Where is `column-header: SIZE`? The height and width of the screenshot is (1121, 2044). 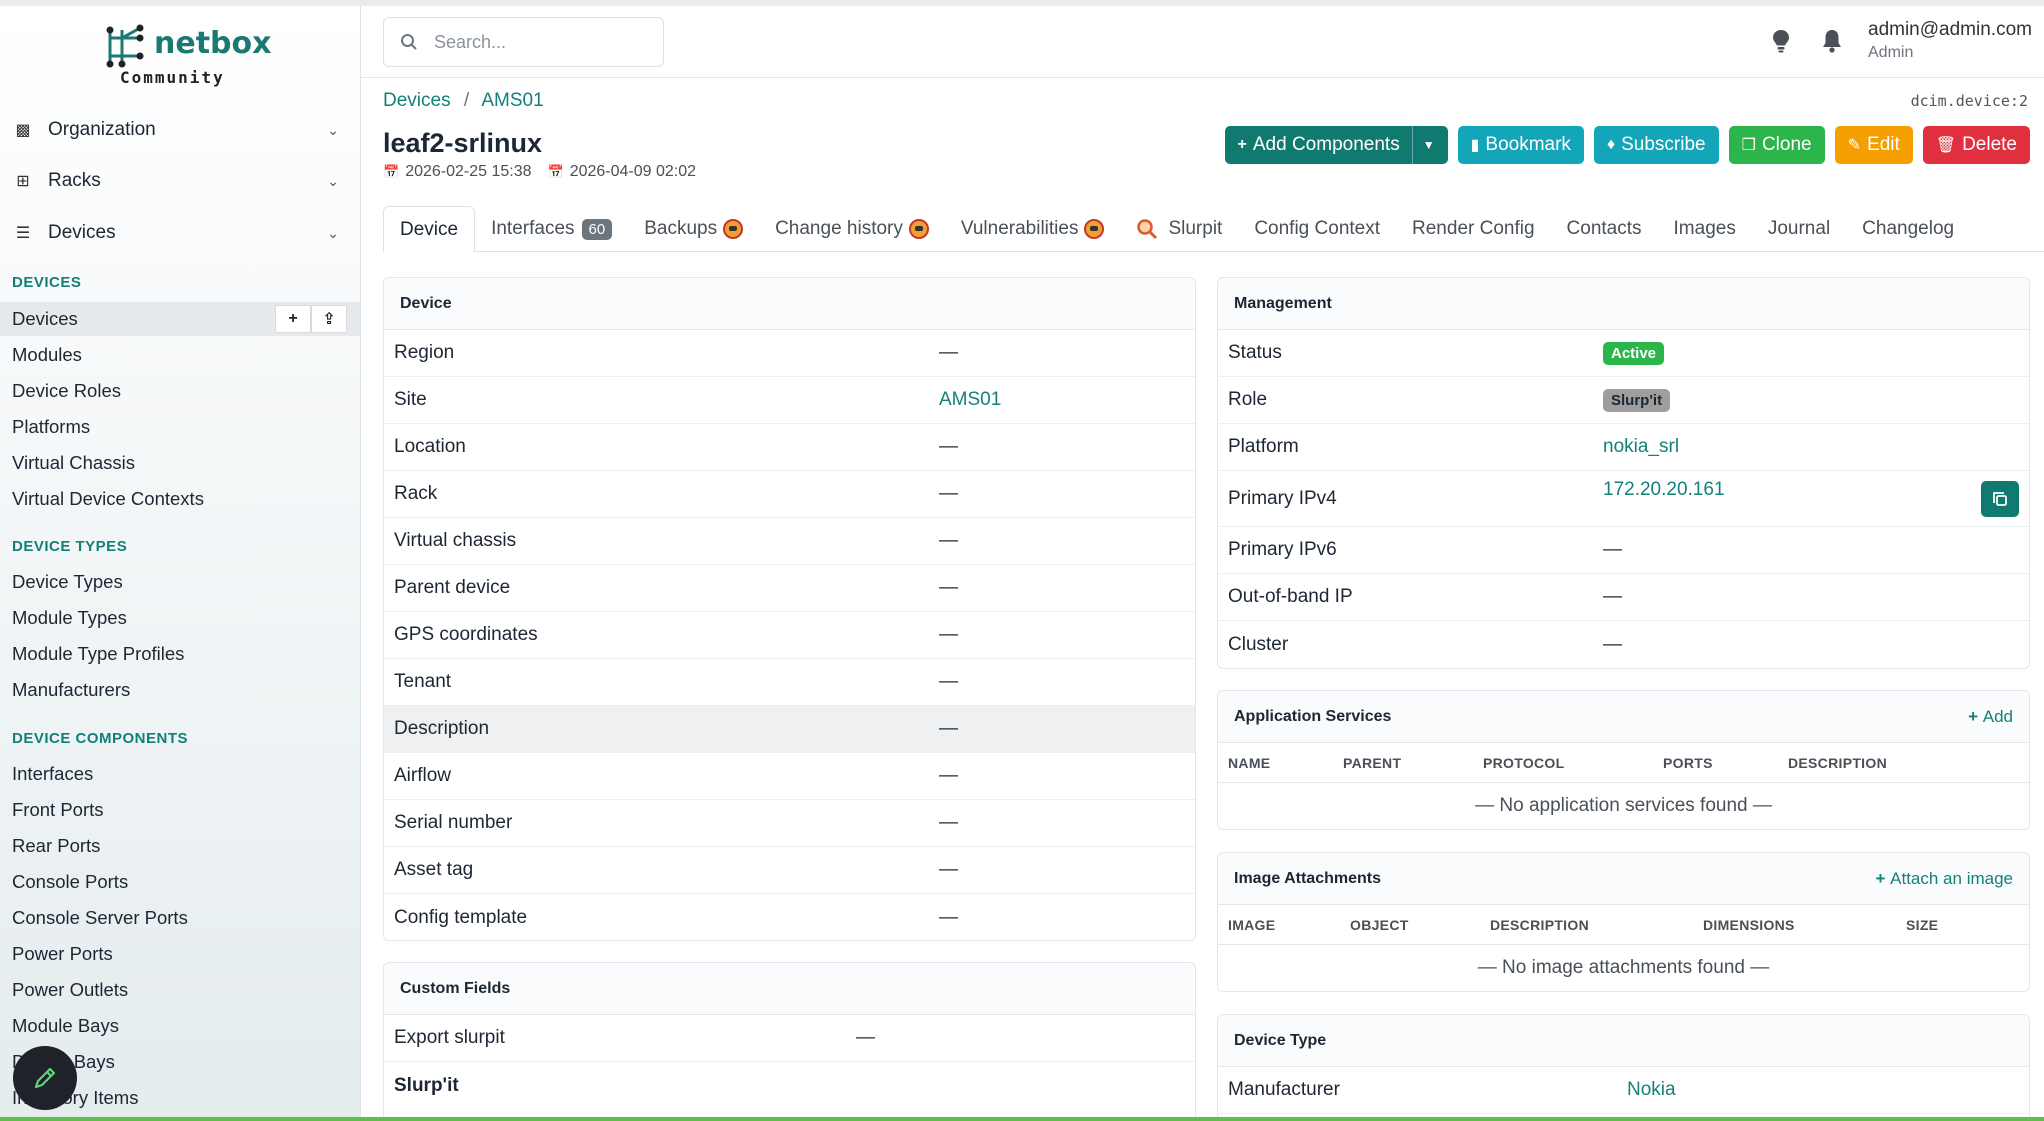 column-header: SIZE is located at coordinates (1922, 924).